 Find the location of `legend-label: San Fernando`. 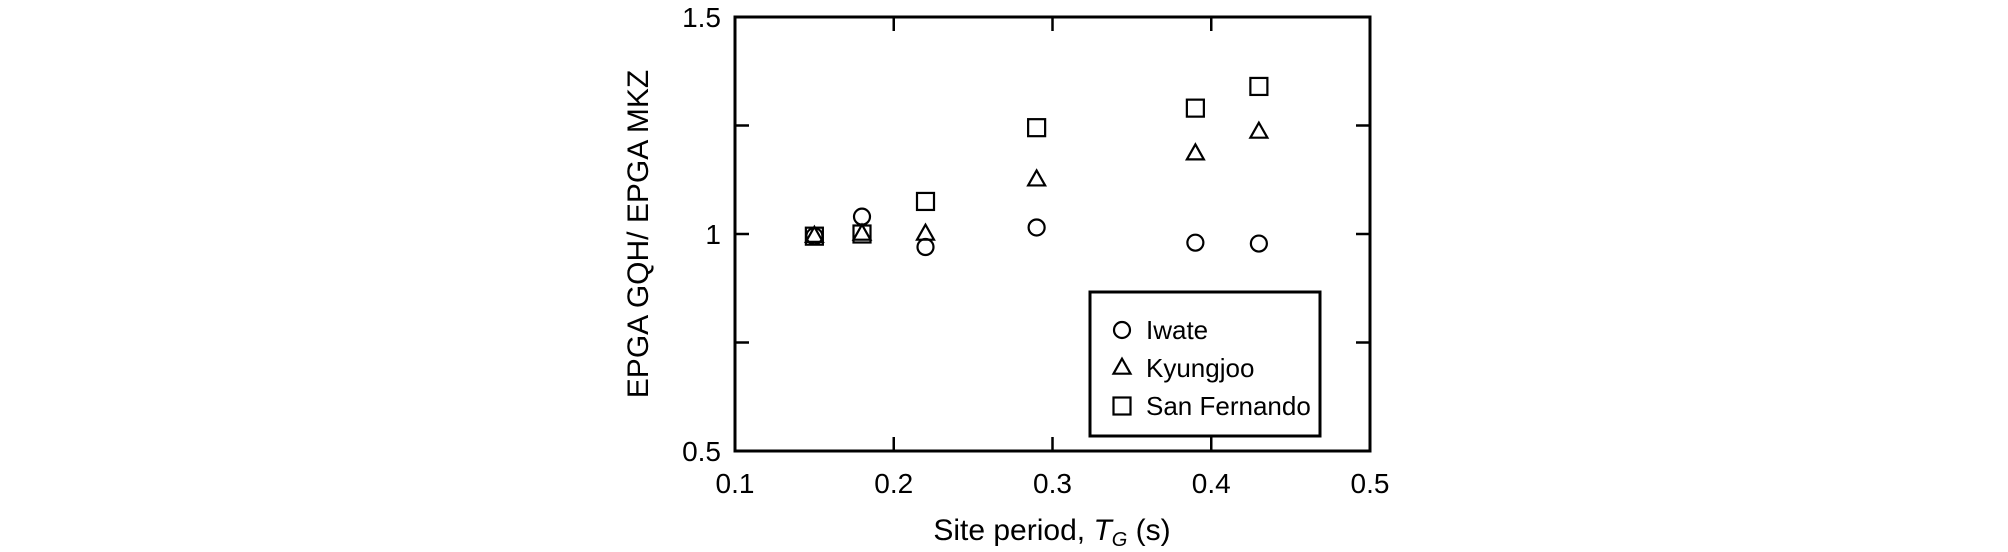

legend-label: San Fernando is located at coordinates (1228, 406).